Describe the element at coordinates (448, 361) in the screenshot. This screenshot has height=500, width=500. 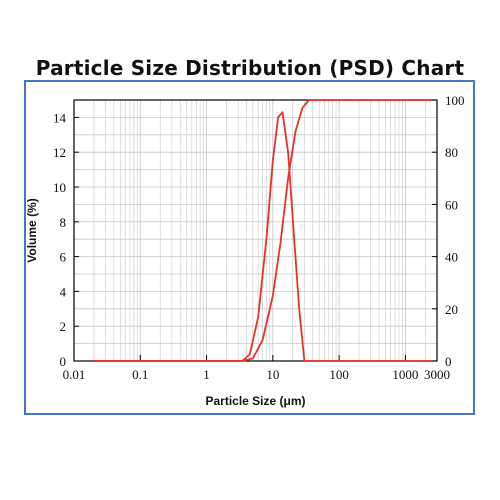
I see `y-right-tick-label: 0` at that location.